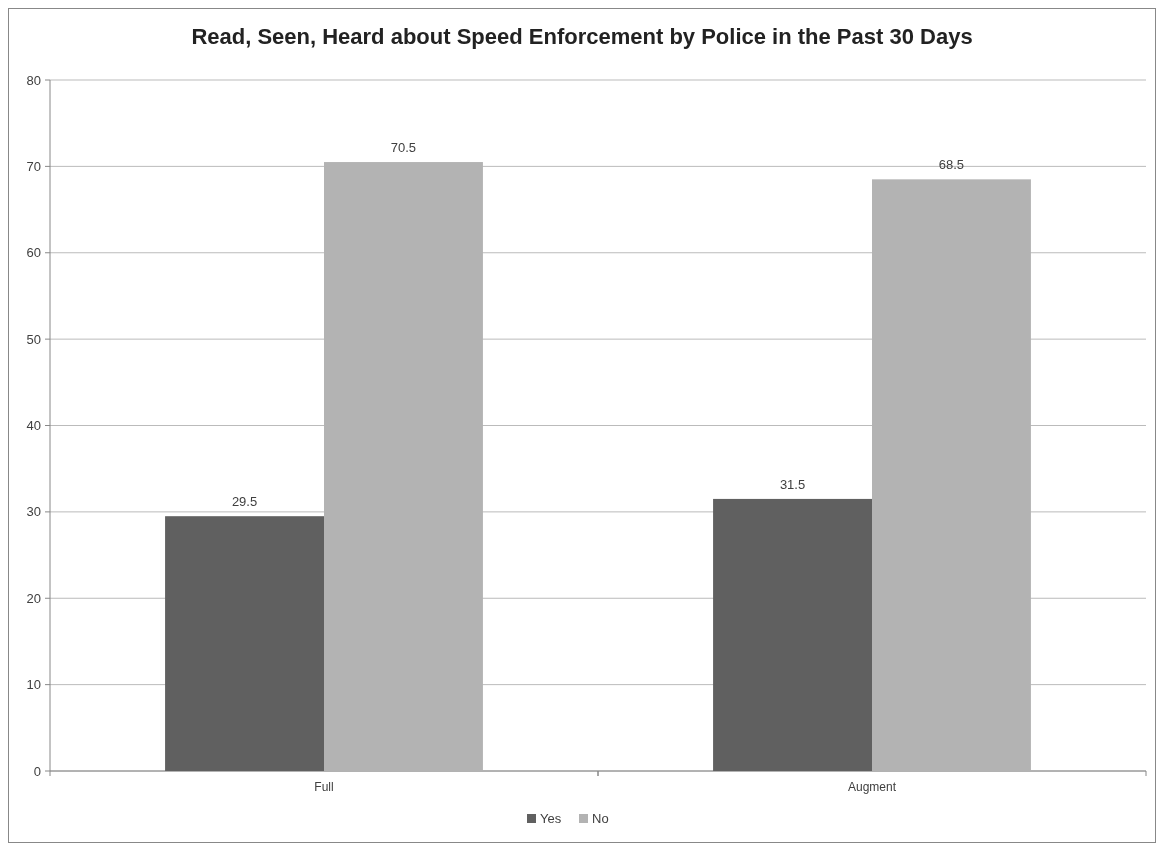 The width and height of the screenshot is (1164, 857). Describe the element at coordinates (551, 818) in the screenshot. I see `legend-label: Yes` at that location.